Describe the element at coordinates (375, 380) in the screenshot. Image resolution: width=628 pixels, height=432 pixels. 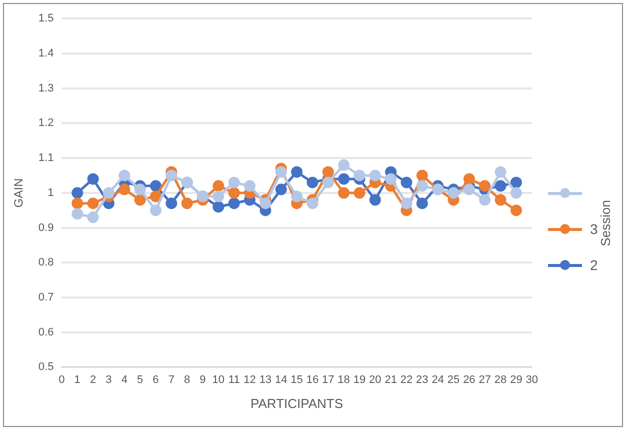
I see `x-tick-label: 20` at that location.